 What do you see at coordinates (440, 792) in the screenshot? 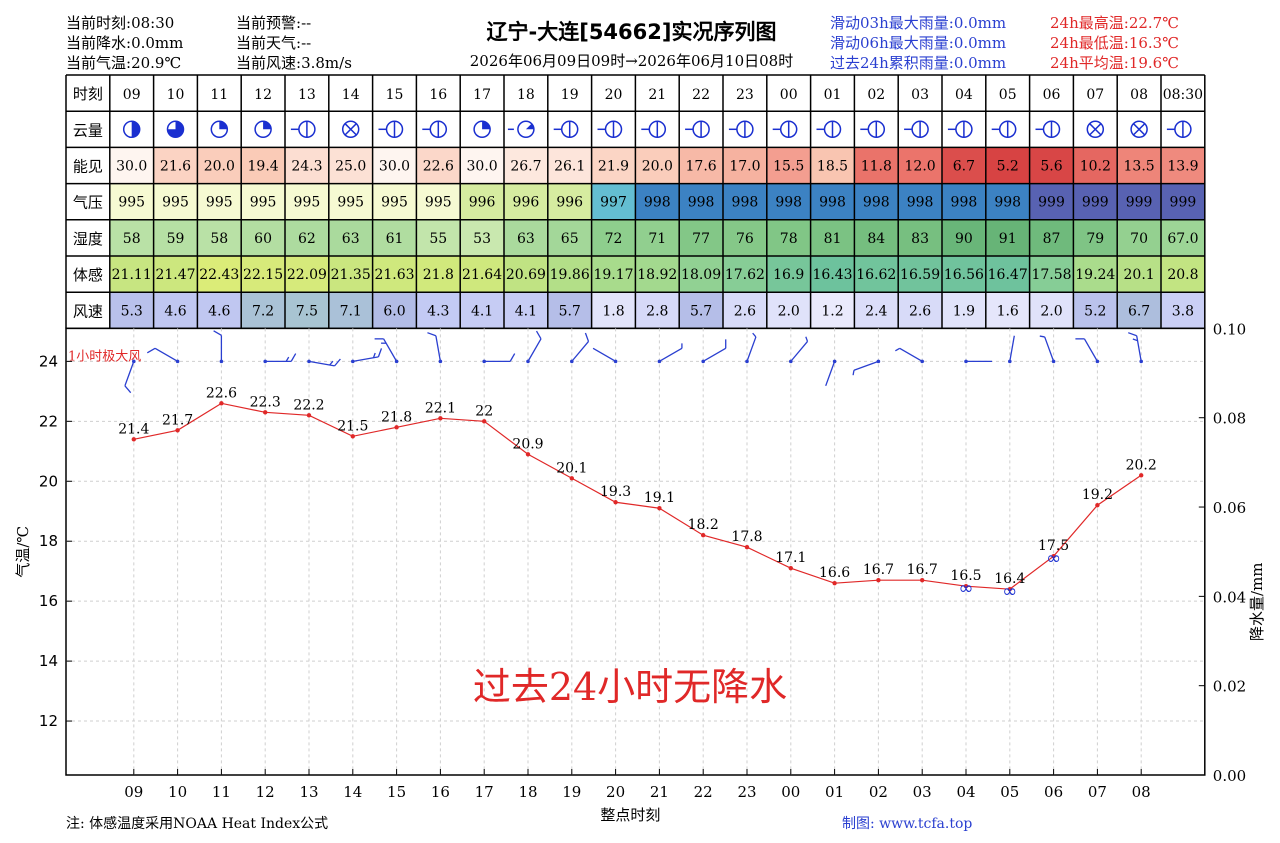
I see `x-tick-label: 16` at bounding box center [440, 792].